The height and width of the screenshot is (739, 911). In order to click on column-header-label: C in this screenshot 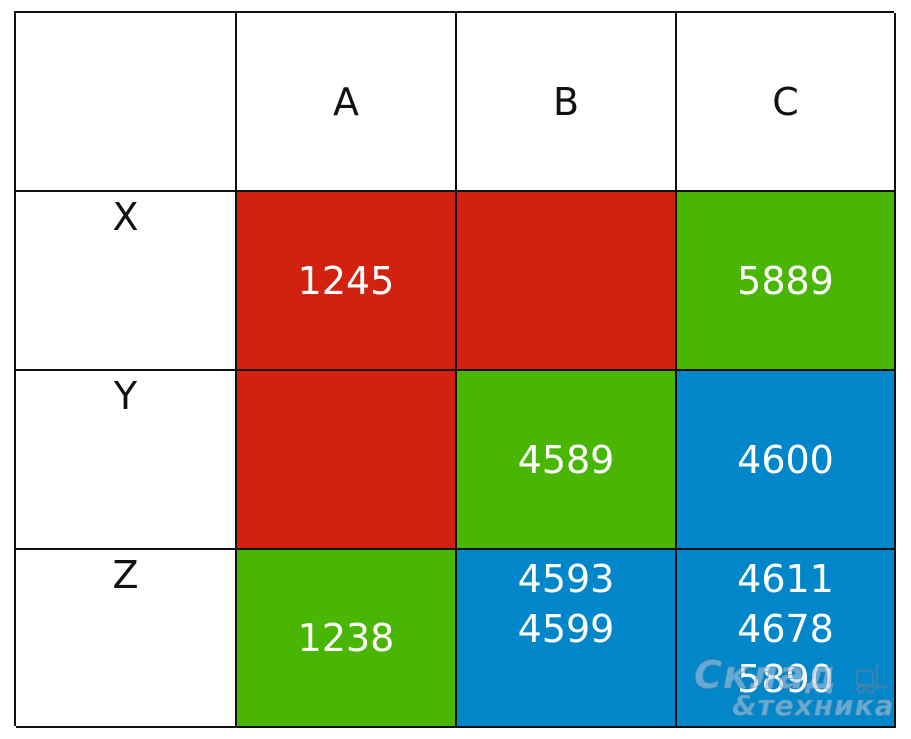, I will do `click(785, 101)`.